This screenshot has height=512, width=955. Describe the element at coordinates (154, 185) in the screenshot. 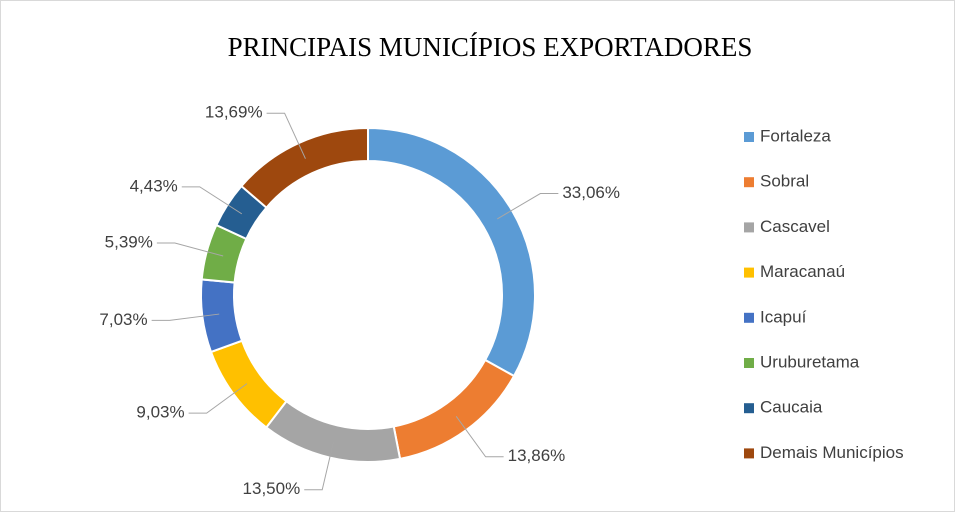

I see `data-label: 4,43%` at that location.